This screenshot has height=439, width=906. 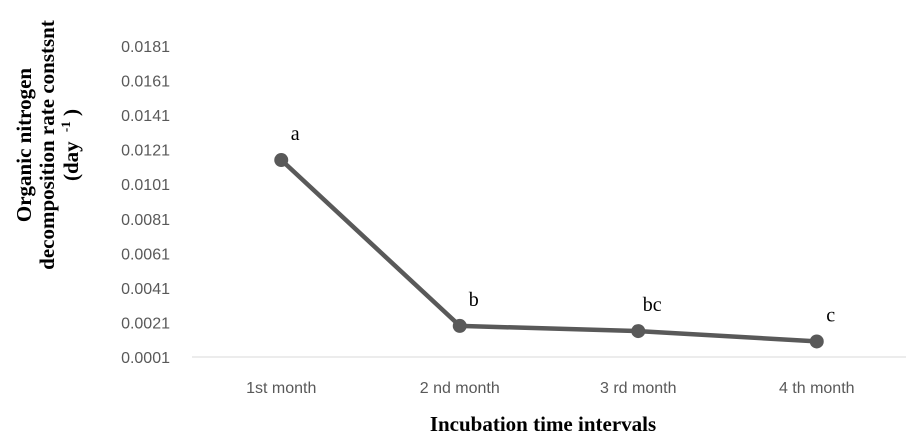 What do you see at coordinates (295, 134) in the screenshot?
I see `data-label: a` at bounding box center [295, 134].